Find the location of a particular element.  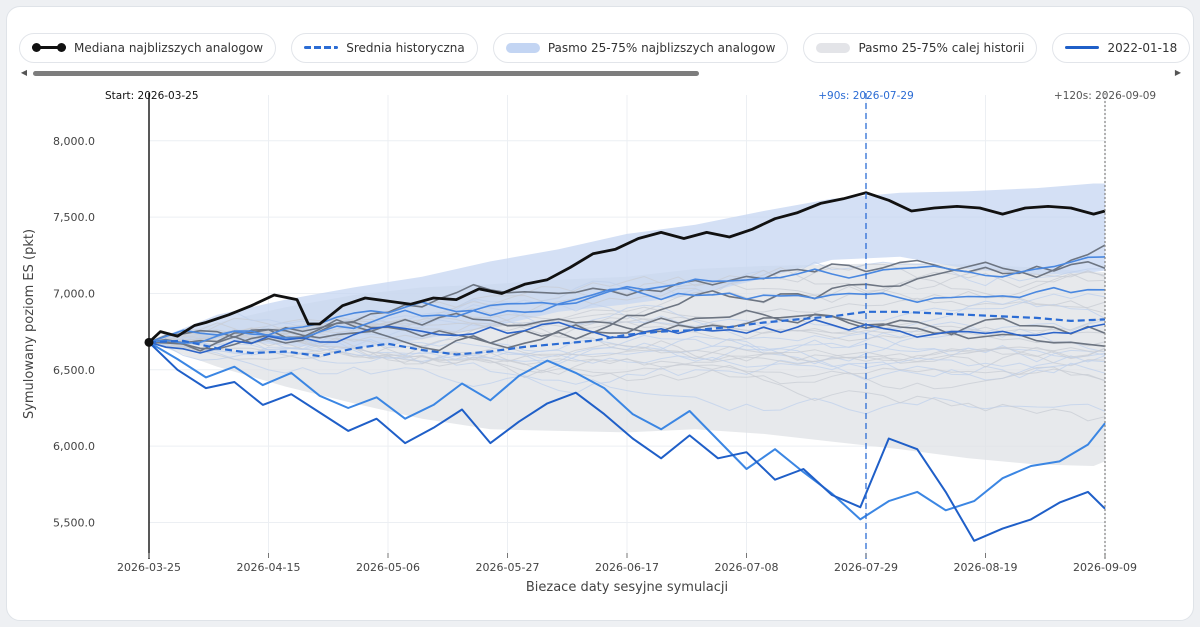

marker-label-1: +90s: 2026-07-29 is located at coordinates (866, 96).